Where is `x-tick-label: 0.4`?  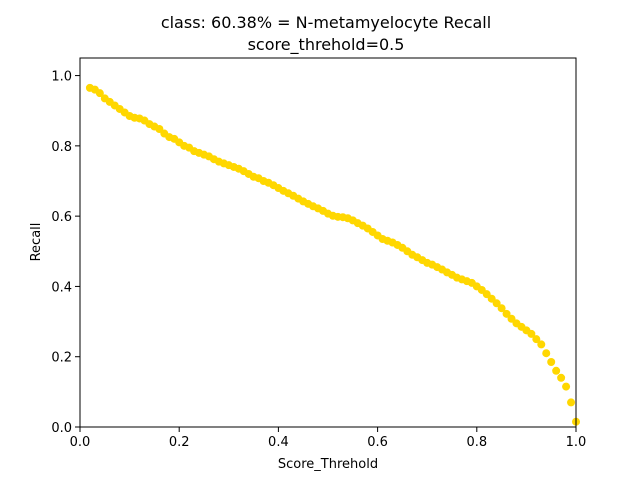
x-tick-label: 0.4 is located at coordinates (278, 442).